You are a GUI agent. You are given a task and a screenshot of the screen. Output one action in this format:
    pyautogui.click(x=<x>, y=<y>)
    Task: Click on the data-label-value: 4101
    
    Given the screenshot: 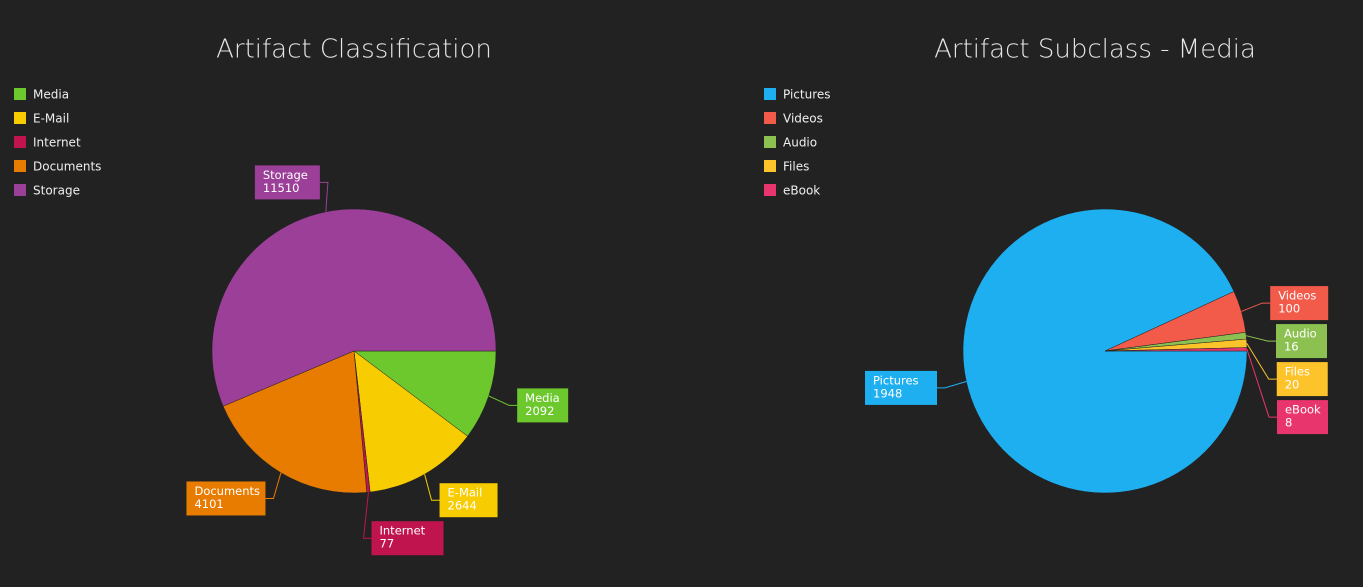 What is the action you would take?
    pyautogui.click(x=208, y=504)
    